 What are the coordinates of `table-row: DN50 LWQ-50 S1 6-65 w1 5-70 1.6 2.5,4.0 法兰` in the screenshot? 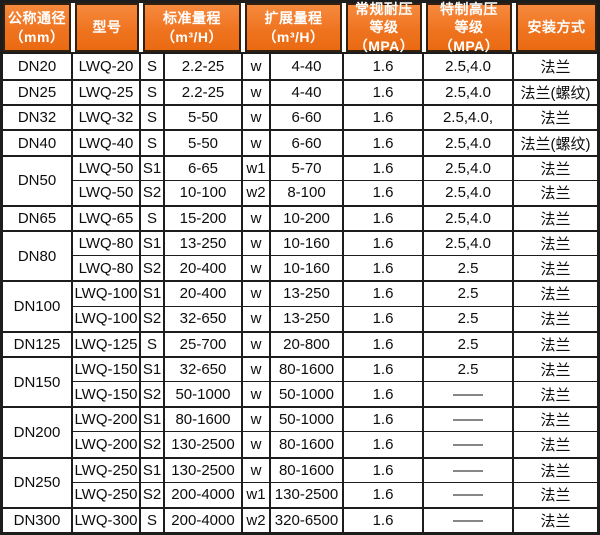 It's located at (300, 179).